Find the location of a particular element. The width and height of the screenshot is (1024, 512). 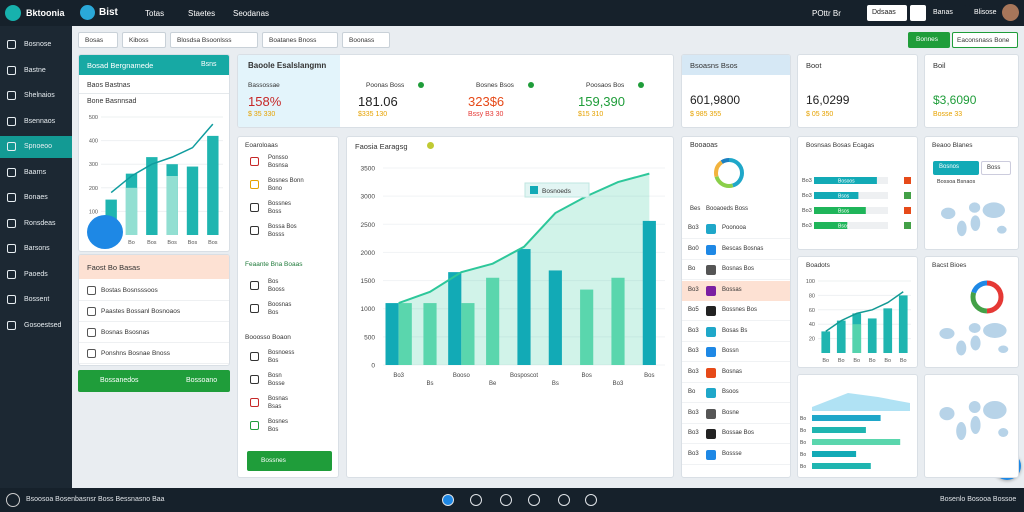

sidebar-label: Ronsdeas is located at coordinates (40, 223).